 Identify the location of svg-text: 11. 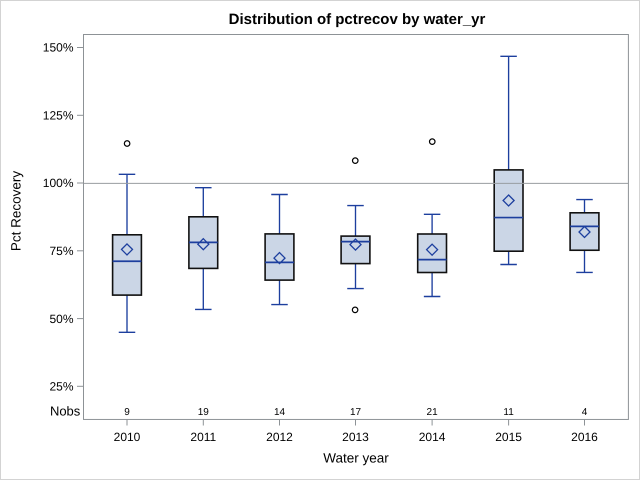
(508, 412).